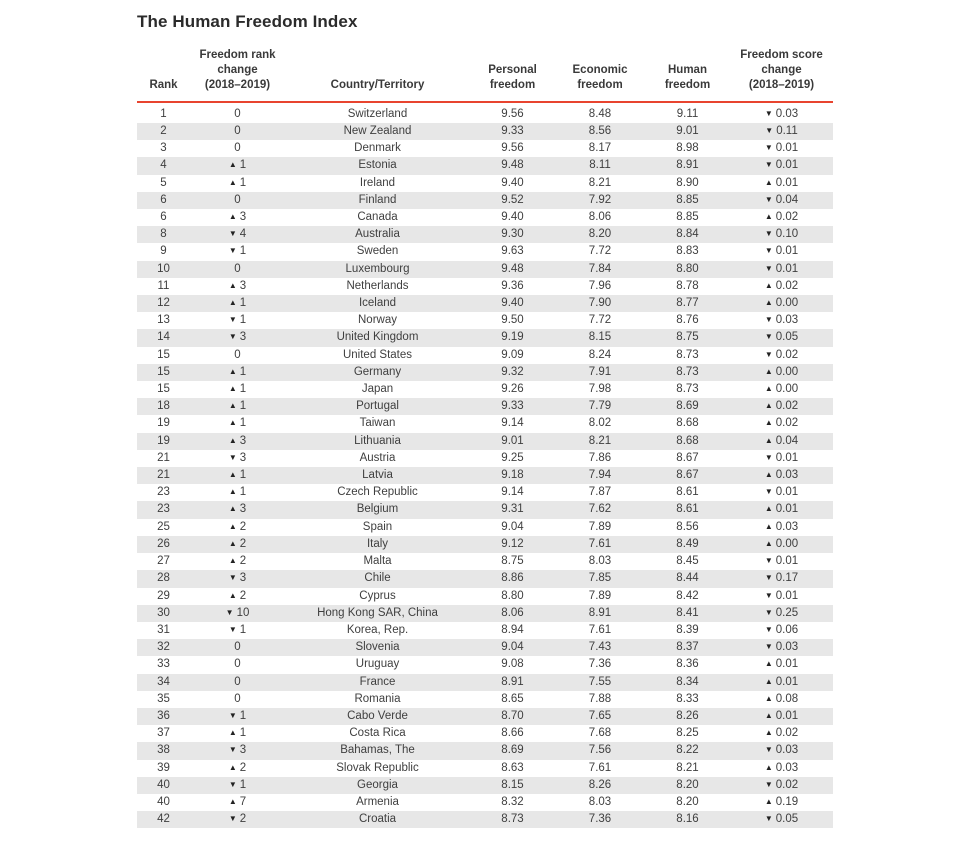 The image size is (970, 860). I want to click on change-group: ▲ 0.19, so click(781, 802).